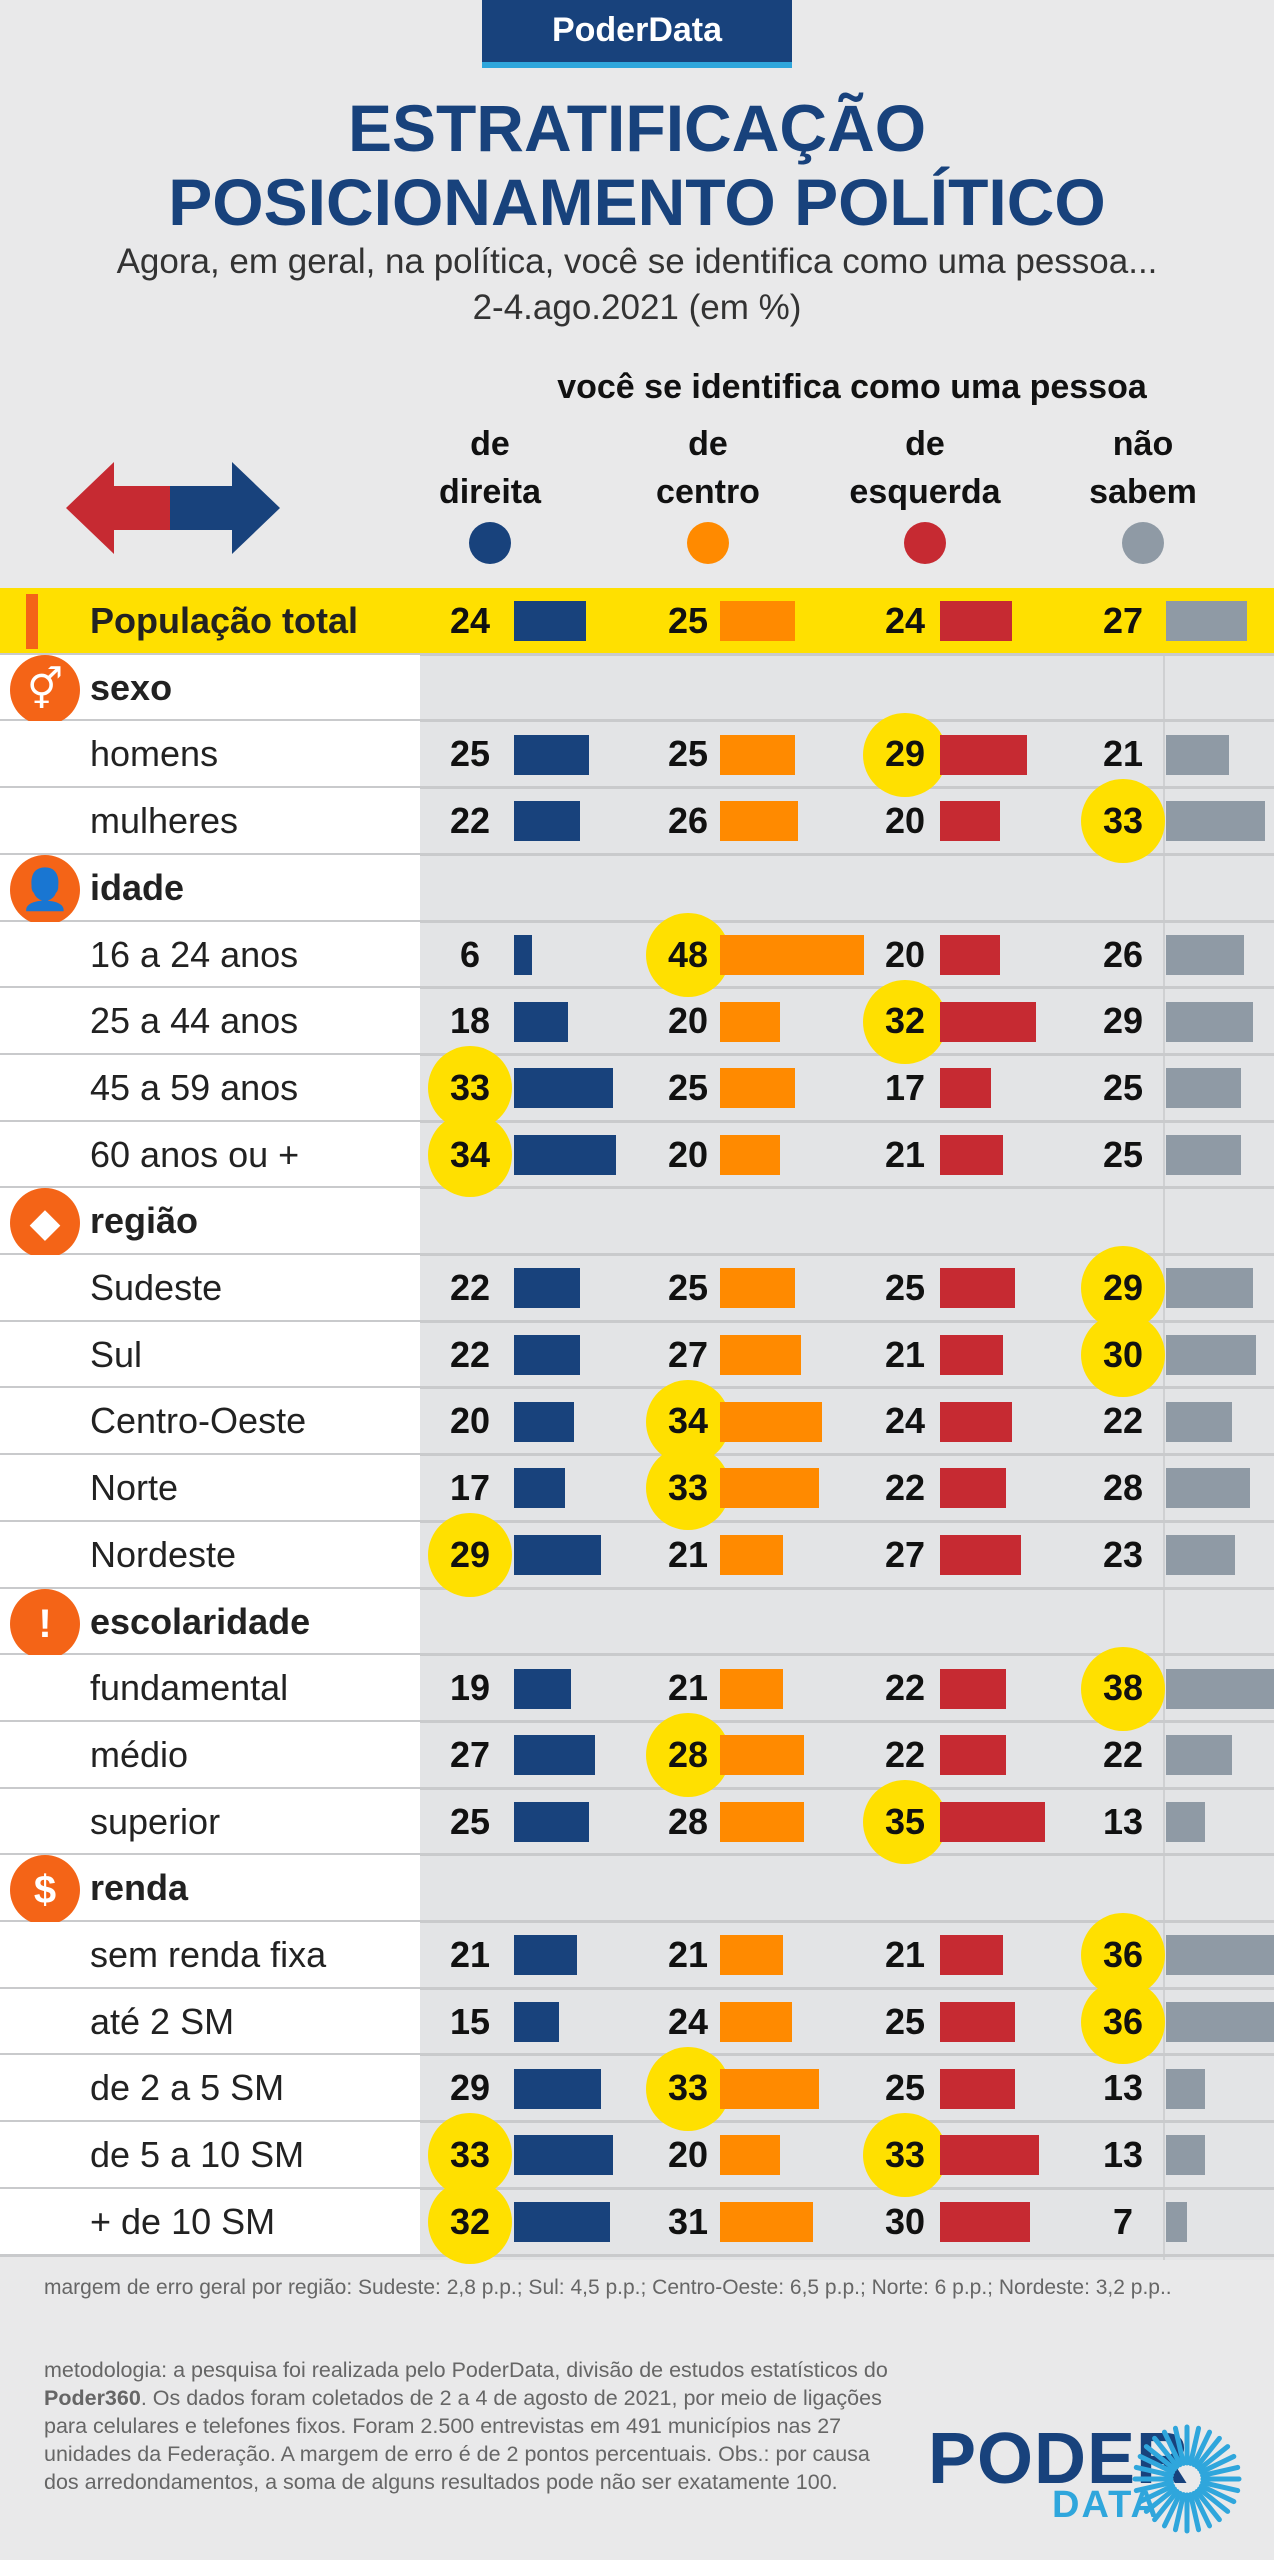 This screenshot has width=1274, height=2560. What do you see at coordinates (470, 2088) in the screenshot?
I see `value-label-direita: 29` at bounding box center [470, 2088].